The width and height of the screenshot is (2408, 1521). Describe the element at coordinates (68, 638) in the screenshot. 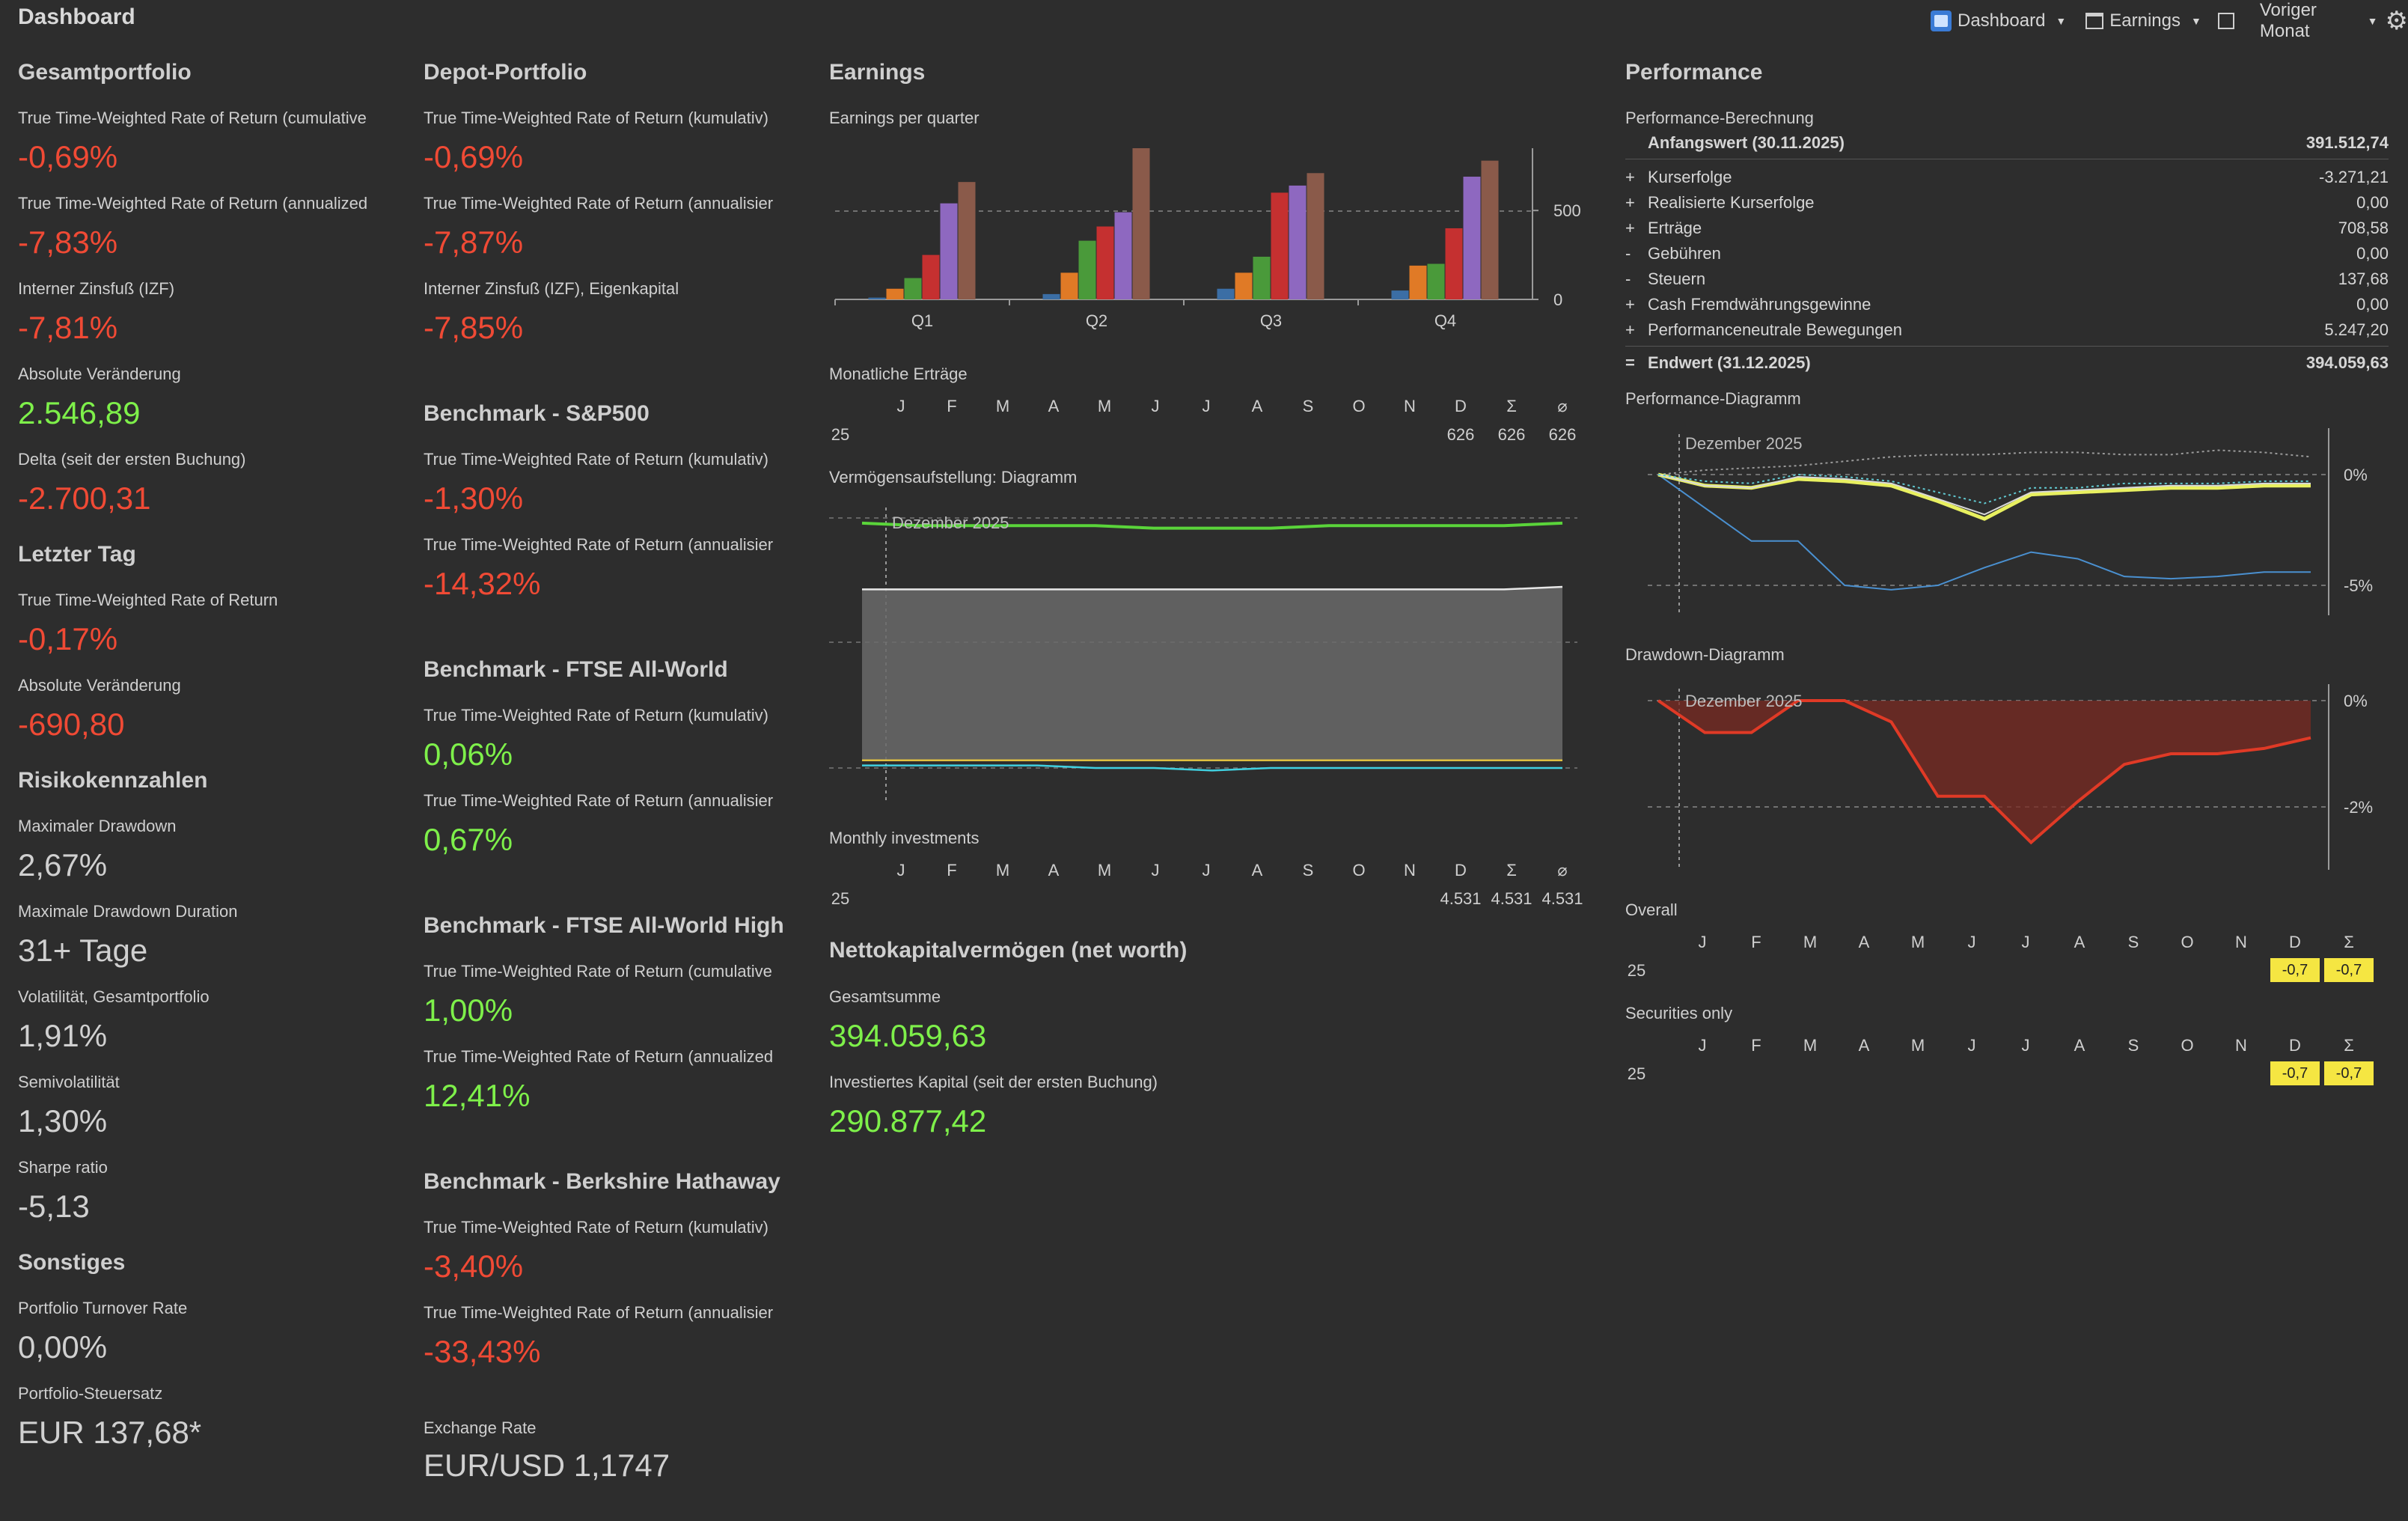

I see `lt-ttwror-value: -0,17%` at that location.